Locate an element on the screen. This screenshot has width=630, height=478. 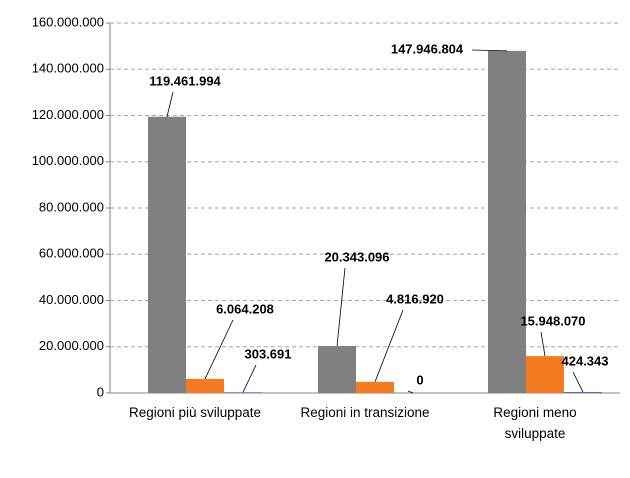
data-label: 147.946.804 is located at coordinates (427, 48).